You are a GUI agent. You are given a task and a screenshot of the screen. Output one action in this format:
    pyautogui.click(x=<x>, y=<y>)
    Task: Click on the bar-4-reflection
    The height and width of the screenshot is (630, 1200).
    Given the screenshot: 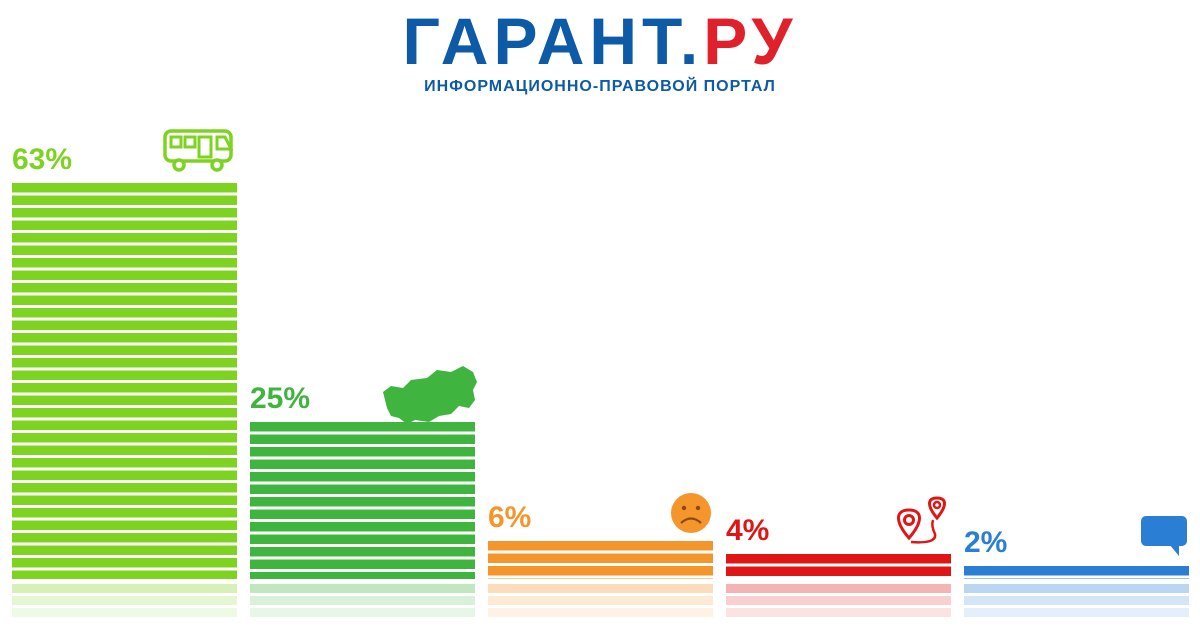 What is the action you would take?
    pyautogui.click(x=838, y=600)
    